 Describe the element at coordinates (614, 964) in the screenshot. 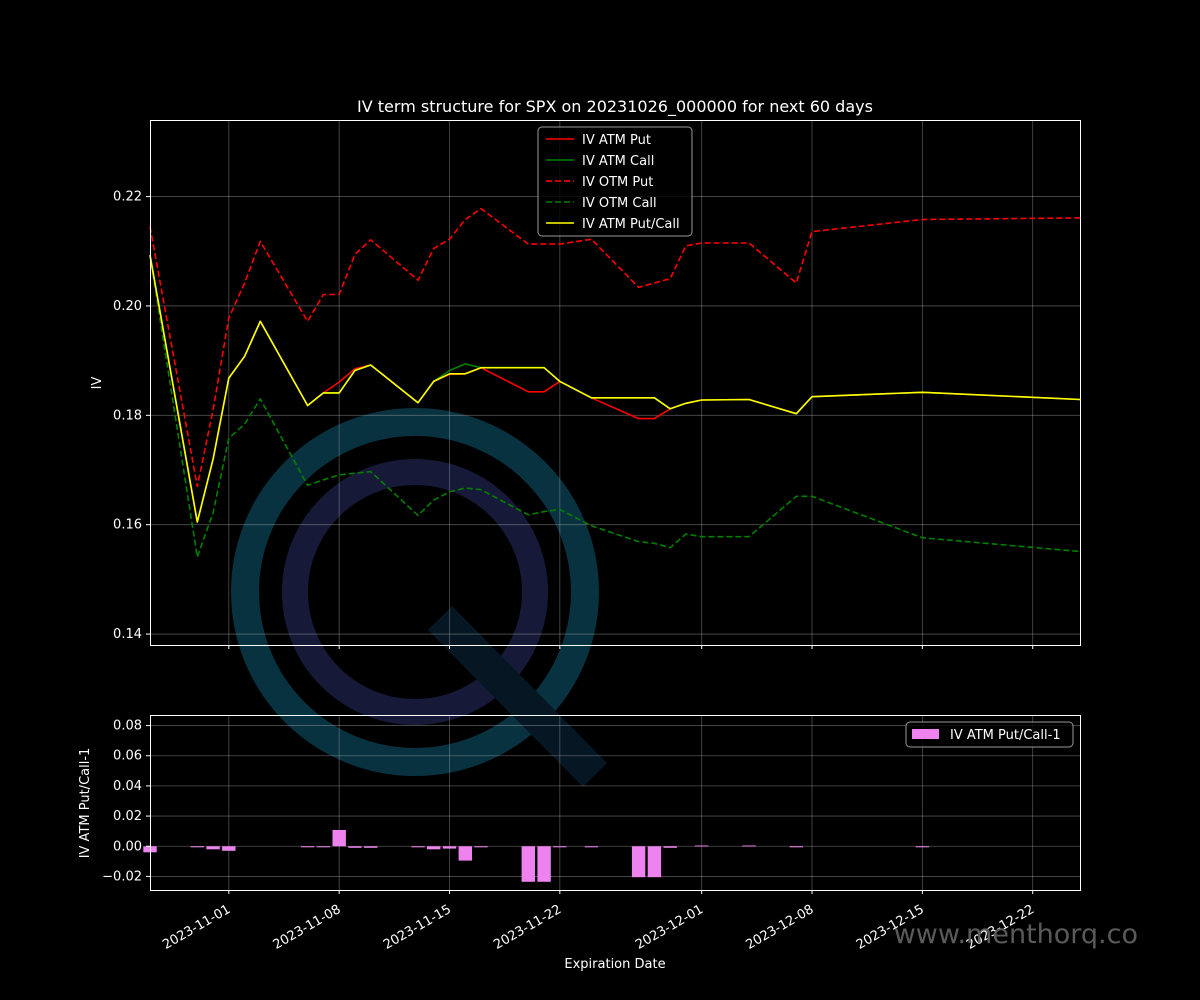

I see `x-axis-label: Expiration Date` at that location.